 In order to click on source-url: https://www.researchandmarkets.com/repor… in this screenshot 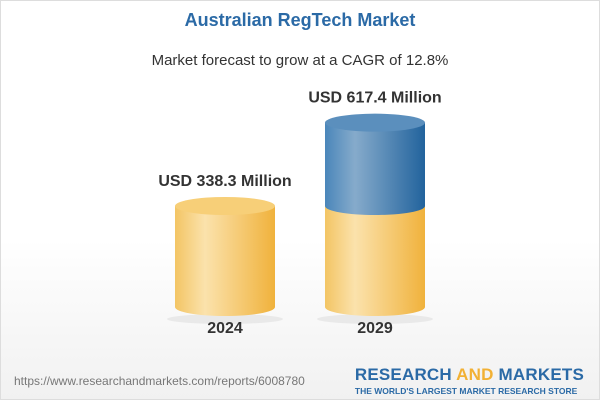, I will do `click(159, 381)`.